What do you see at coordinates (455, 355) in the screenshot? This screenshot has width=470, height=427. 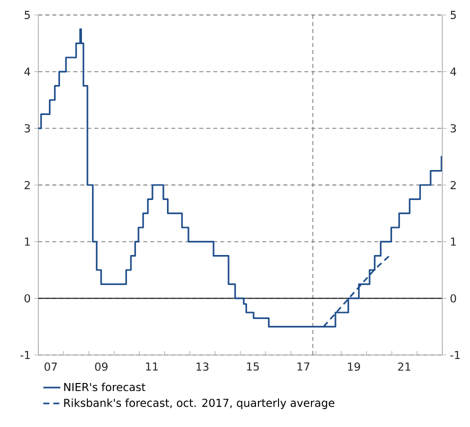 I see `y2-tick-label: -1` at bounding box center [455, 355].